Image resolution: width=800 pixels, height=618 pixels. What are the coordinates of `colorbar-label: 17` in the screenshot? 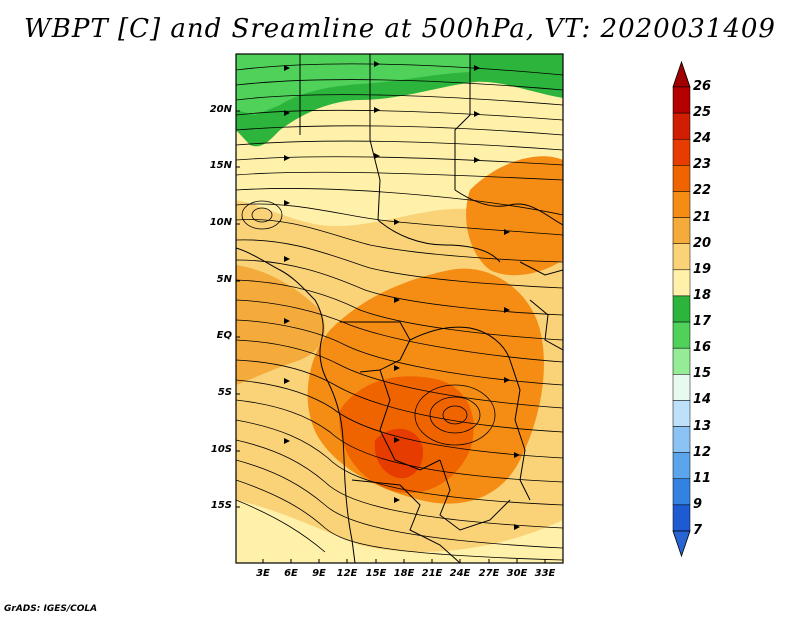 It's located at (702, 322).